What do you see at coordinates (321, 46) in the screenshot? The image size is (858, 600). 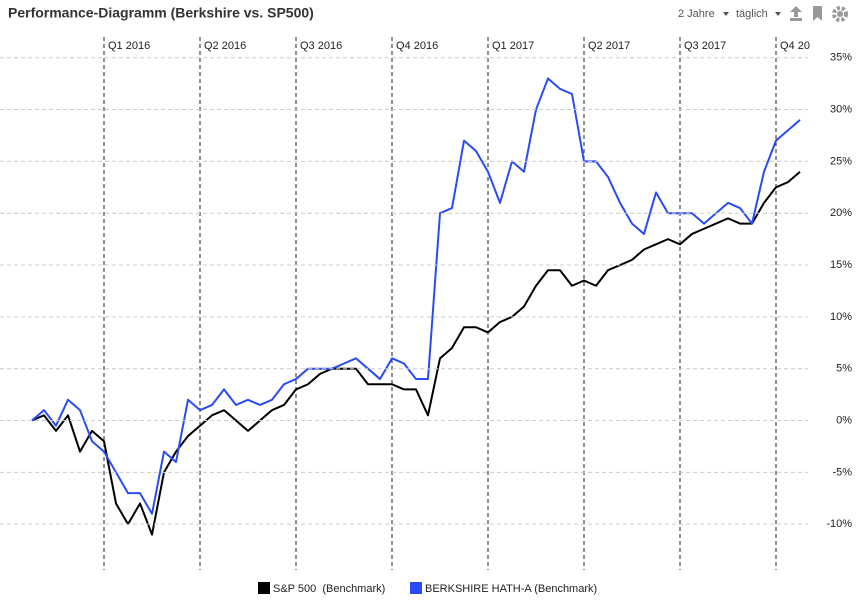 I see `x-tick-label: Q3 2016` at bounding box center [321, 46].